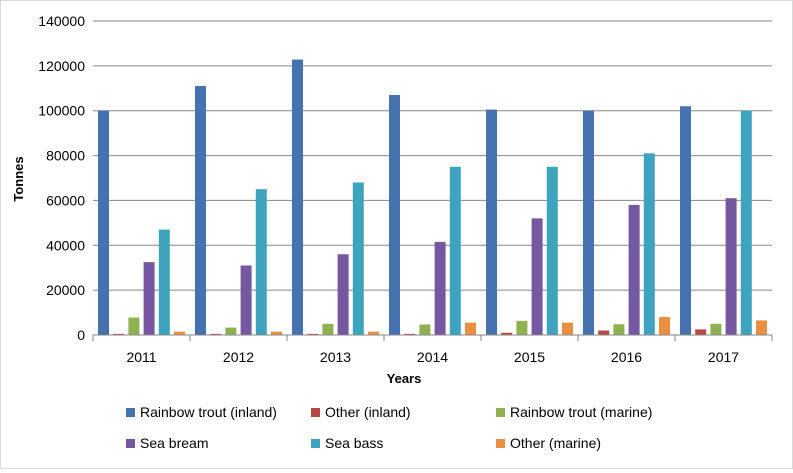 This screenshot has width=793, height=473. I want to click on bar-rainbow-trout-marine-2013, so click(328, 329).